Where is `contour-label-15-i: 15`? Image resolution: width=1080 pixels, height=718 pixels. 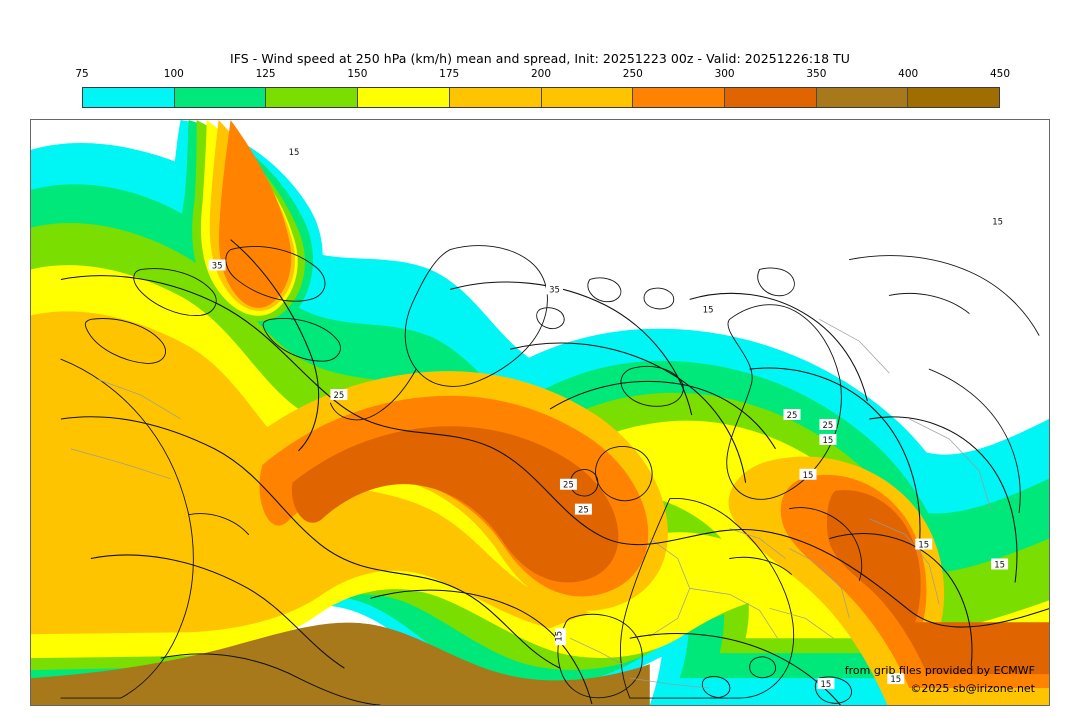 contour-label-15-i: 15 is located at coordinates (896, 678).